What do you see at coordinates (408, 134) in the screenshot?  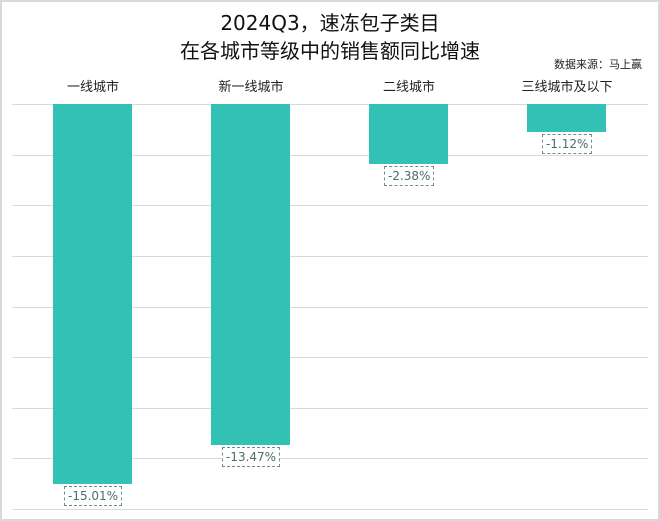 I see `bar-tier2` at bounding box center [408, 134].